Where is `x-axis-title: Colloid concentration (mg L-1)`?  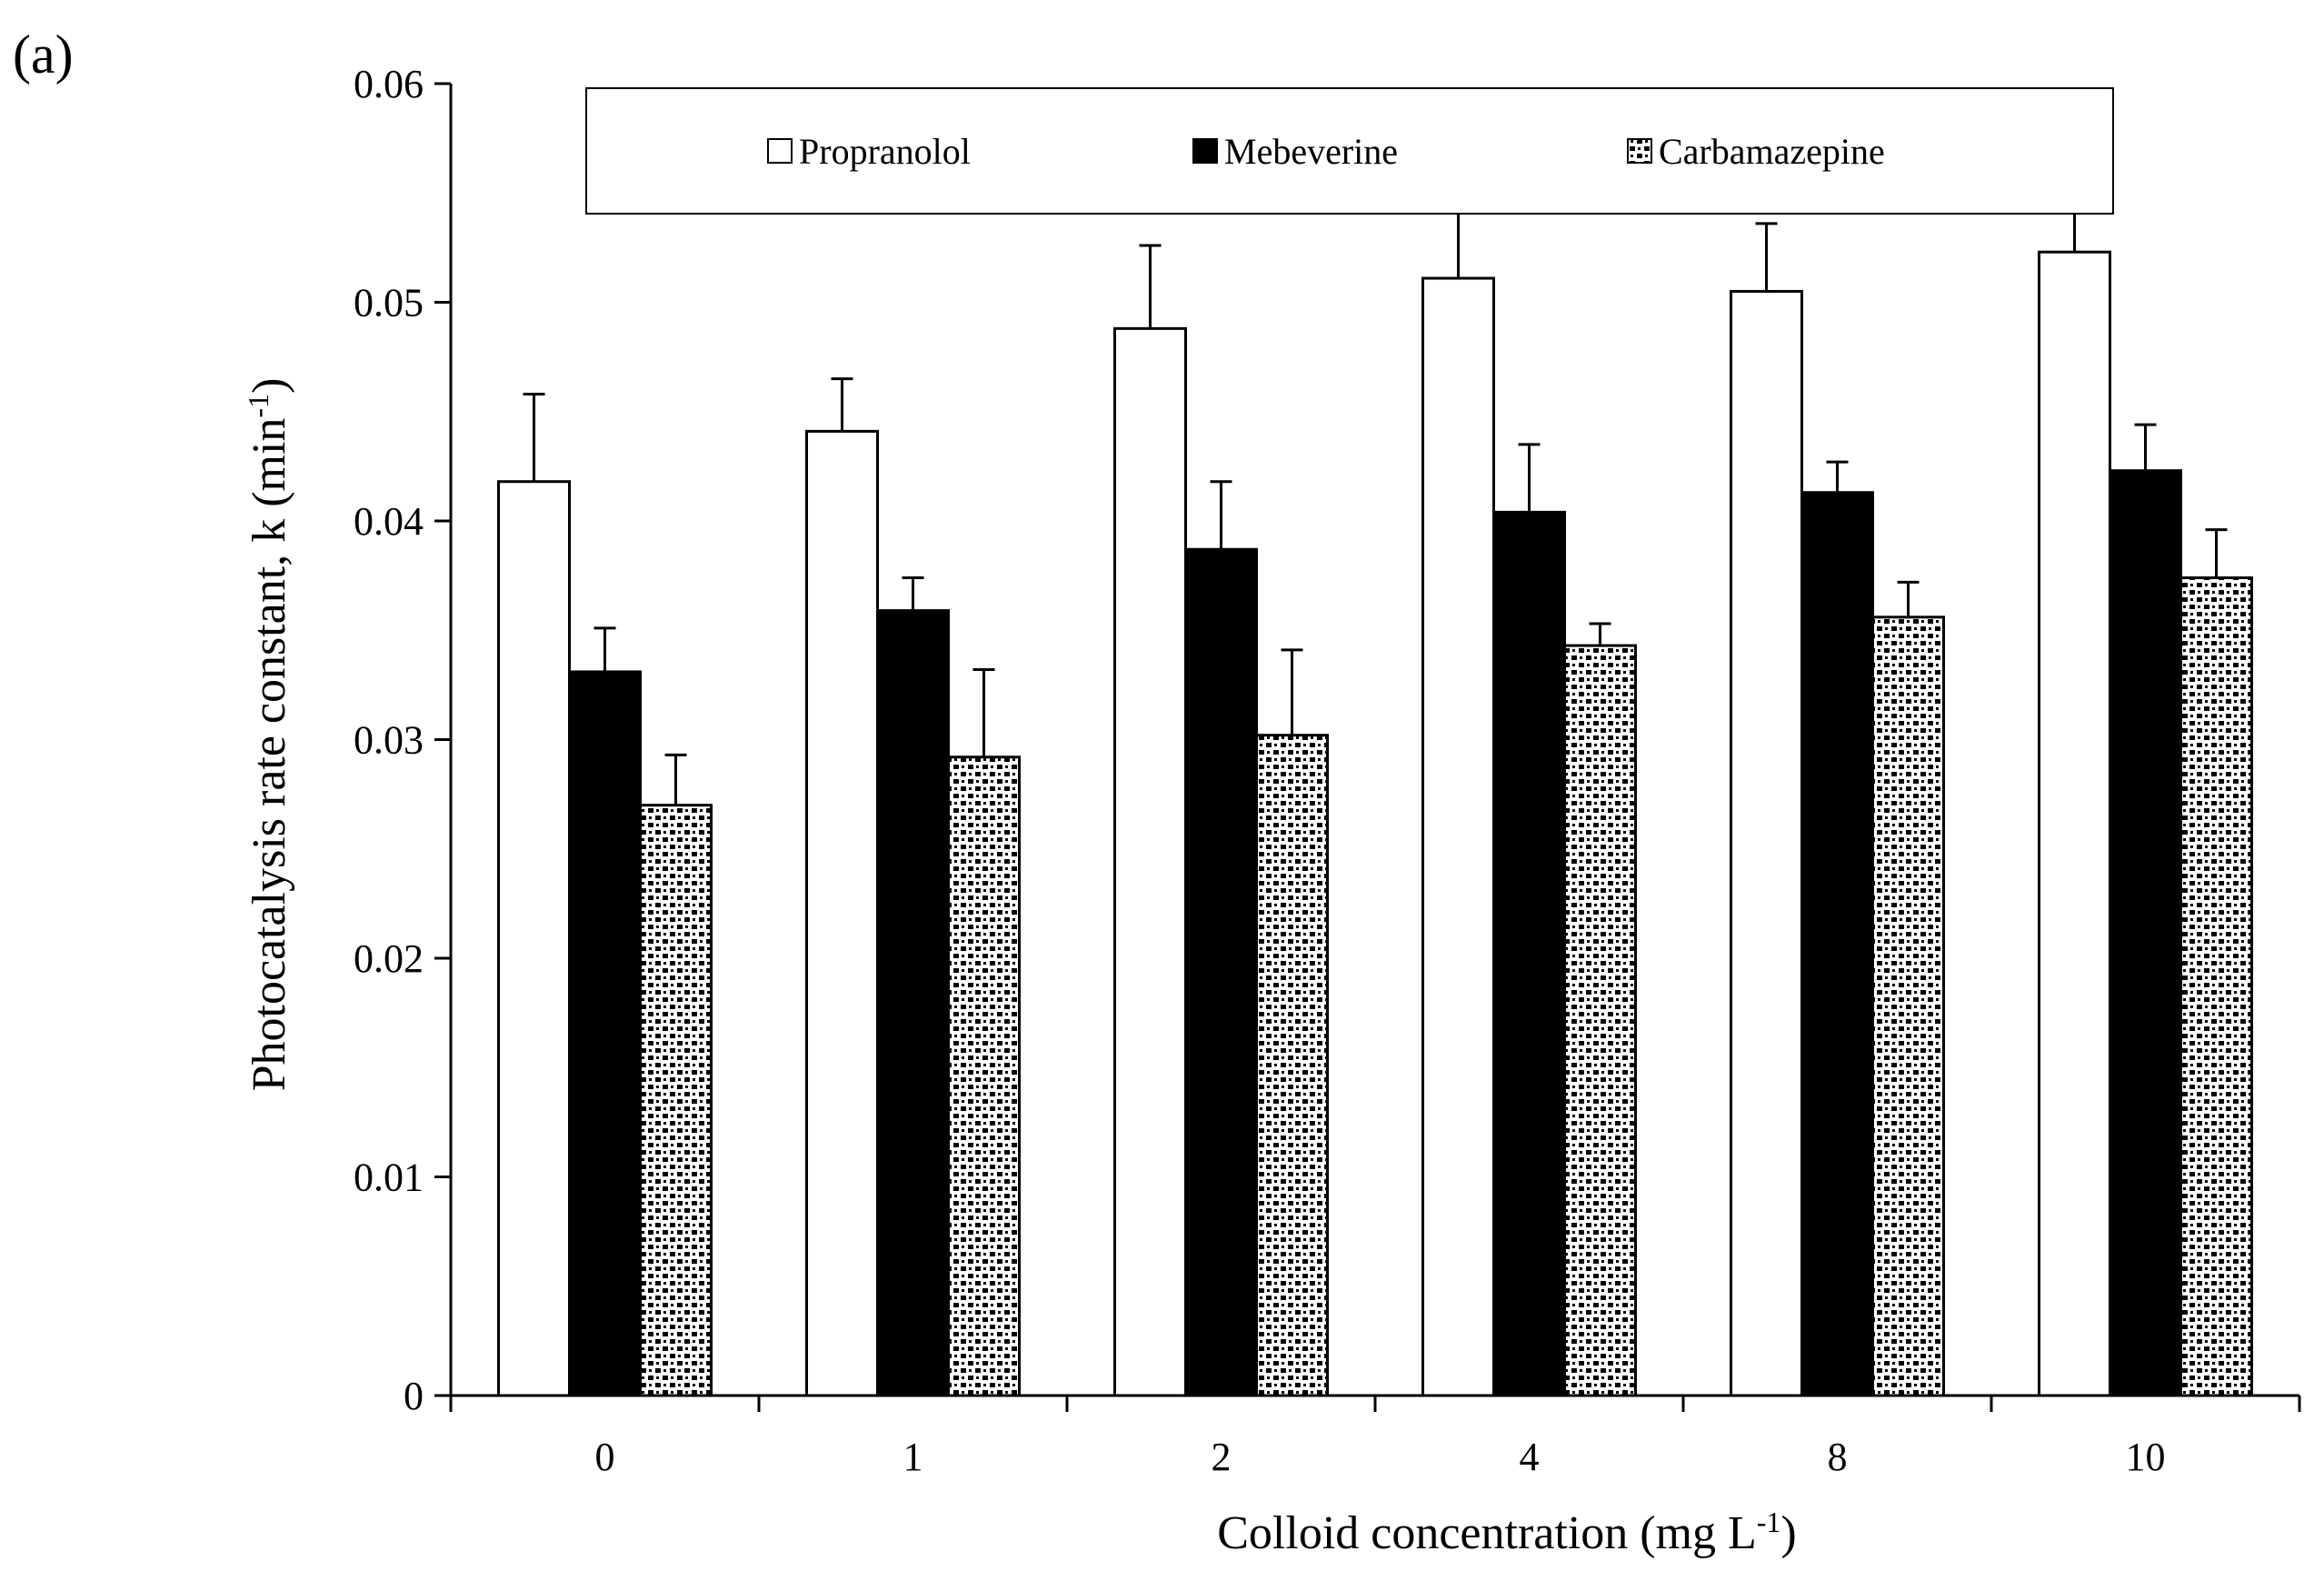
x-axis-title: Colloid concentration (mg L-1) is located at coordinates (1507, 1532).